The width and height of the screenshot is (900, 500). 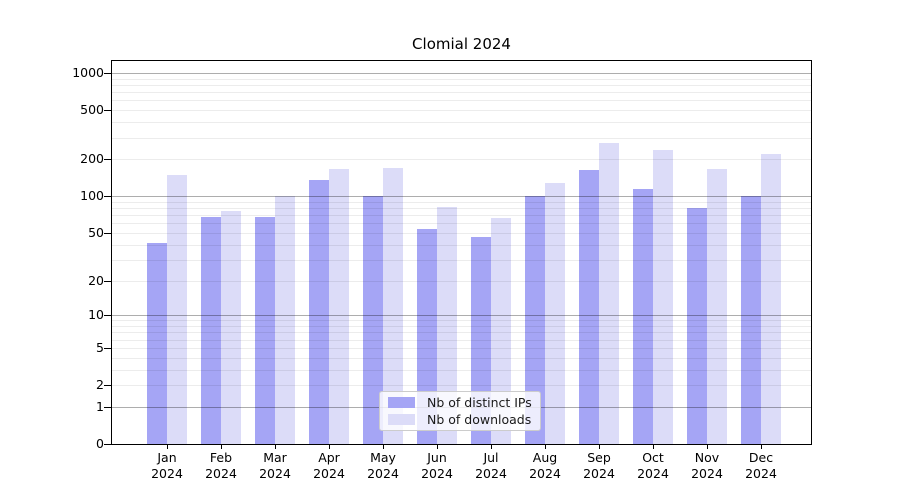 What do you see at coordinates (329, 465) in the screenshot?
I see `x-tick-label: Apr 2024` at bounding box center [329, 465].